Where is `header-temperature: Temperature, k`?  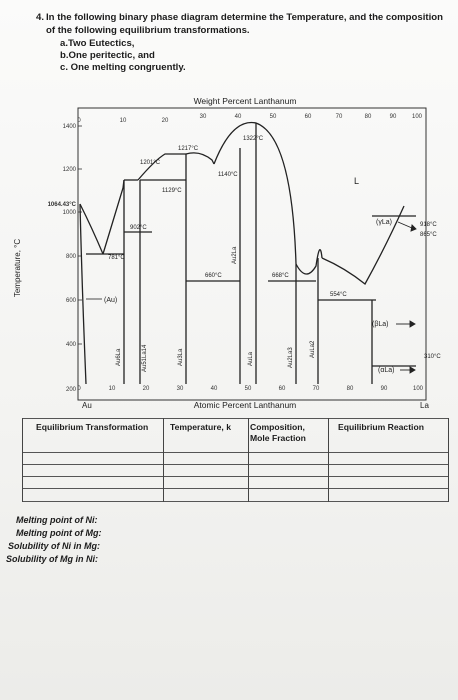
header-temperature: Temperature, k is located at coordinates (200, 427).